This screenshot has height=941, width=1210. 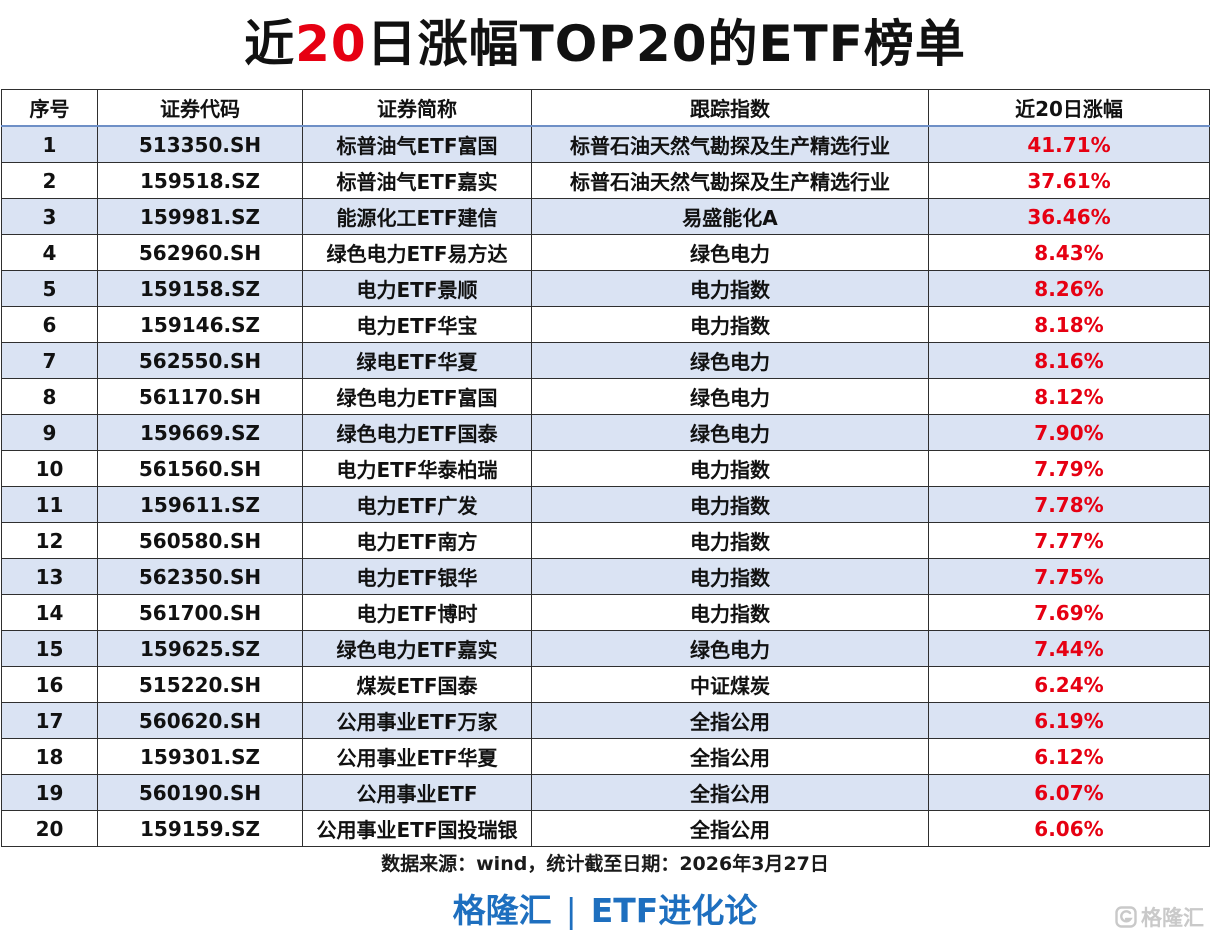 What do you see at coordinates (200, 576) in the screenshot?
I see `cell-code: 562350.SH` at bounding box center [200, 576].